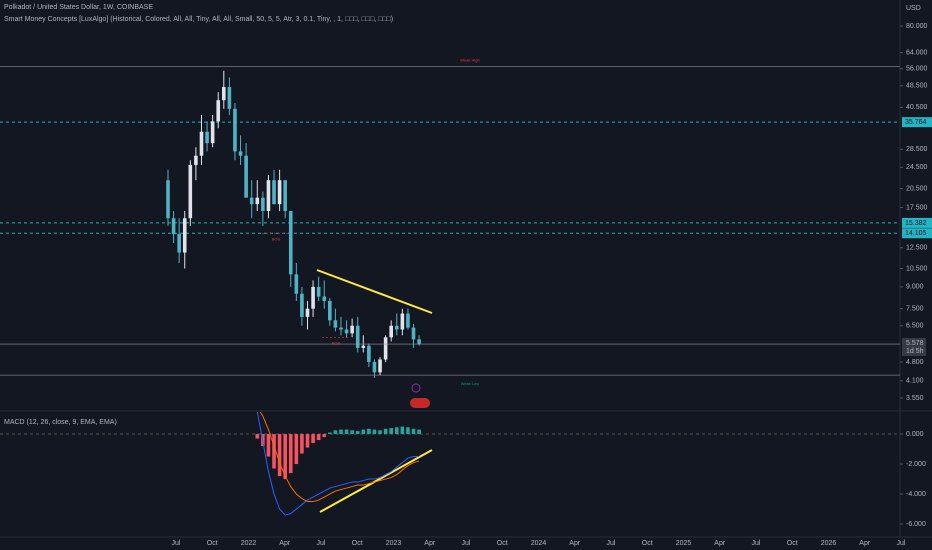  What do you see at coordinates (915, 362) in the screenshot?
I see `y-tick-label: 4.800` at bounding box center [915, 362].